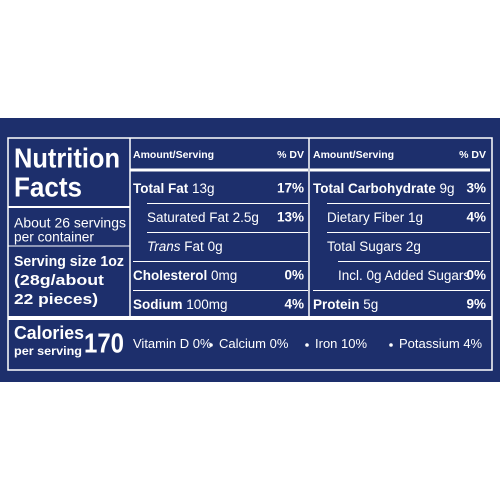 The height and width of the screenshot is (500, 500). Describe the element at coordinates (290, 217) in the screenshot. I see `daily-value: 13%` at that location.